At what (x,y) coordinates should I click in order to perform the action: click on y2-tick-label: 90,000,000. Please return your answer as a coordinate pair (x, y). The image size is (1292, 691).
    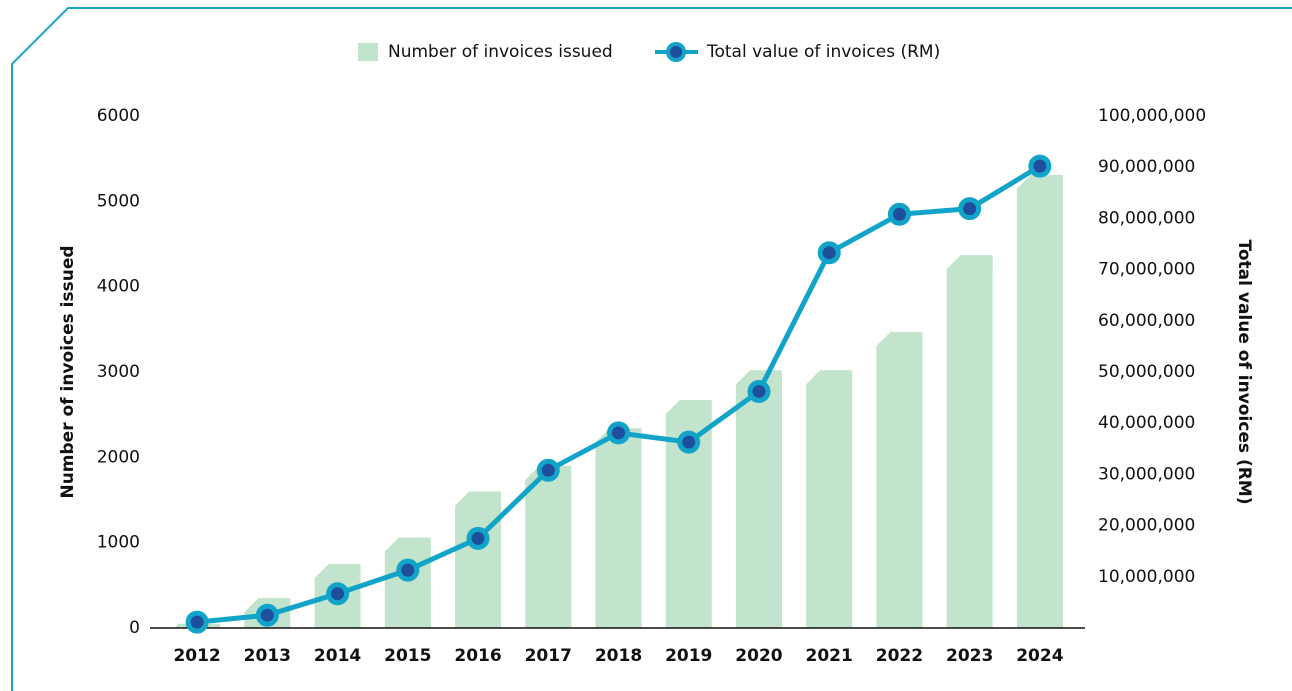
    Looking at the image, I should click on (1146, 167).